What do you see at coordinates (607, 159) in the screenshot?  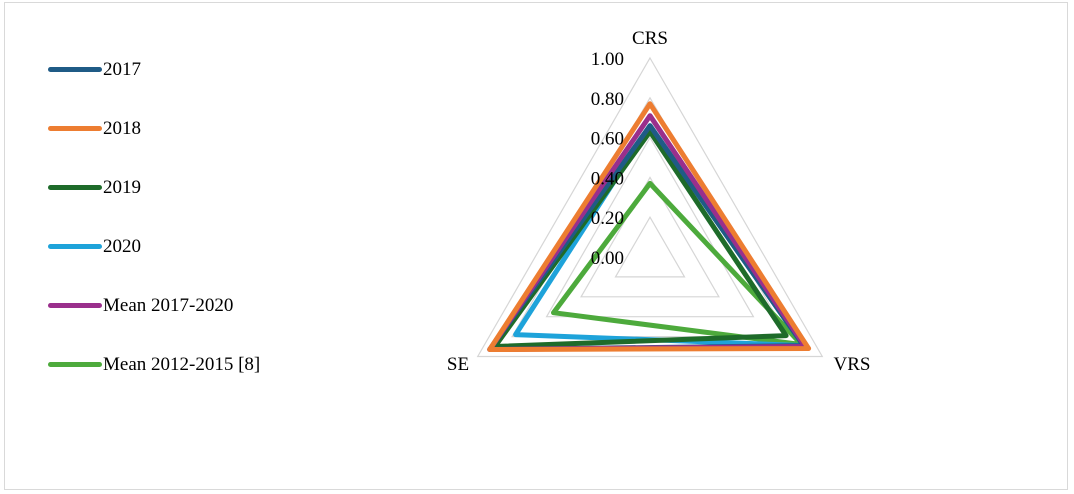 I see `radial-tick-labels: 0.00 0.20 0.40 0.60 0.80 1.00` at bounding box center [607, 159].